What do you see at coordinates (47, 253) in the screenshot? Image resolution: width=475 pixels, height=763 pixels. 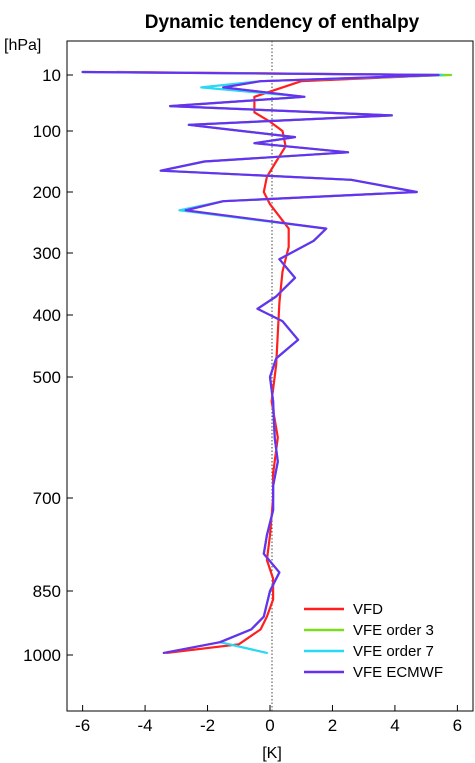 I see `y-tick-label: 300` at bounding box center [47, 253].